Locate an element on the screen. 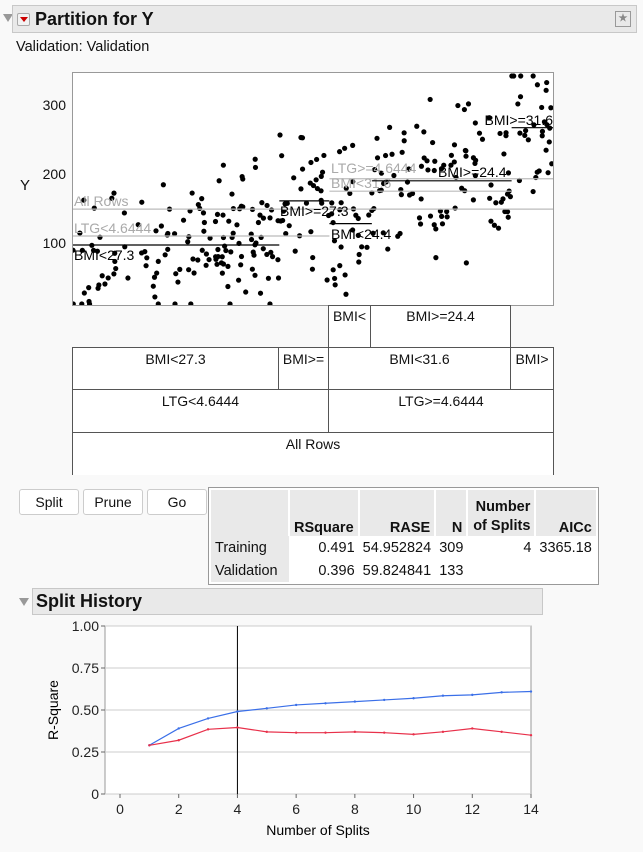  report-title: Partition for Y is located at coordinates (94, 18).